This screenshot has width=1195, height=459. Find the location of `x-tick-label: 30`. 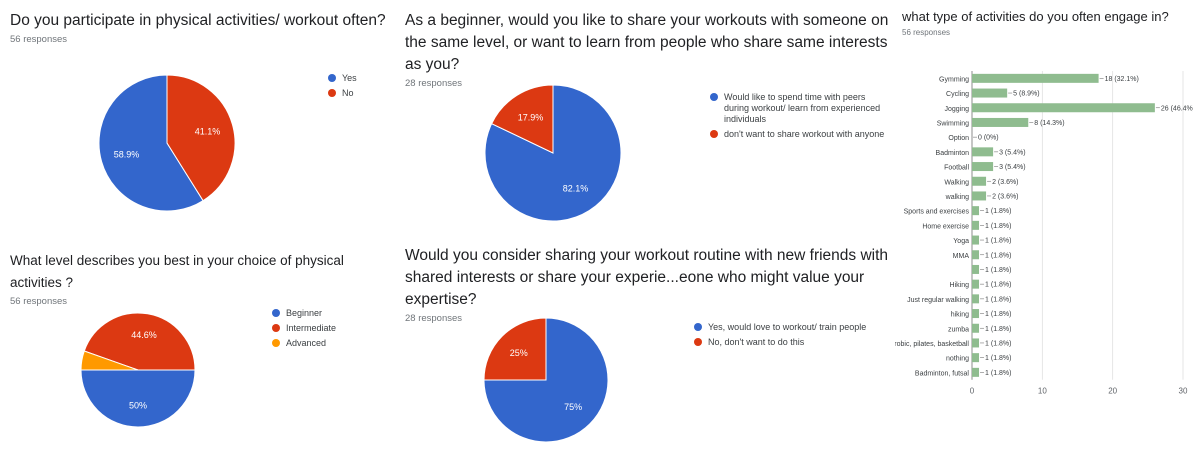

x-tick-label: 30 is located at coordinates (1183, 391).